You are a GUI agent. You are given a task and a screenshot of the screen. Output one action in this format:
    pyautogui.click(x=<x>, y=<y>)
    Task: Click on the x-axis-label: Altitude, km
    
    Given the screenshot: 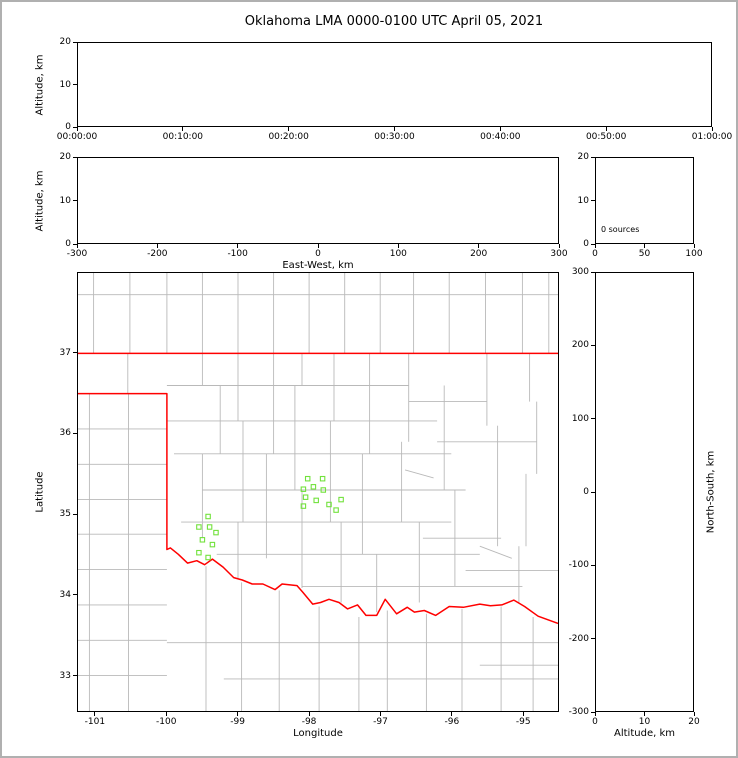 What is the action you would take?
    pyautogui.click(x=644, y=733)
    